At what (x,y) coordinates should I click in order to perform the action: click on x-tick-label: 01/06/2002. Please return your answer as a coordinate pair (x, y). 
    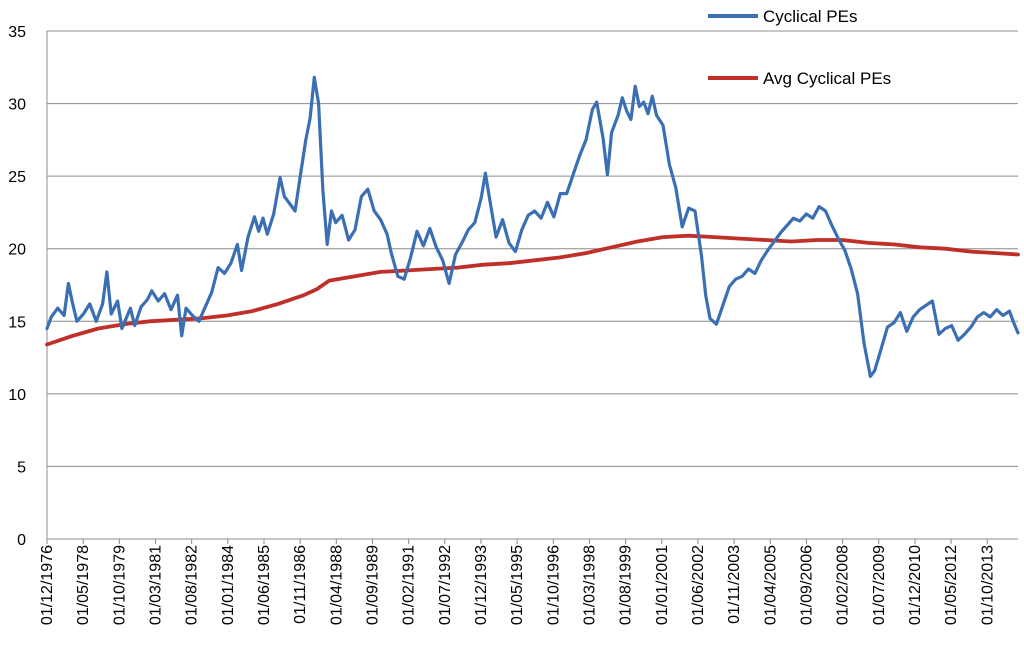
    Looking at the image, I should click on (698, 585).